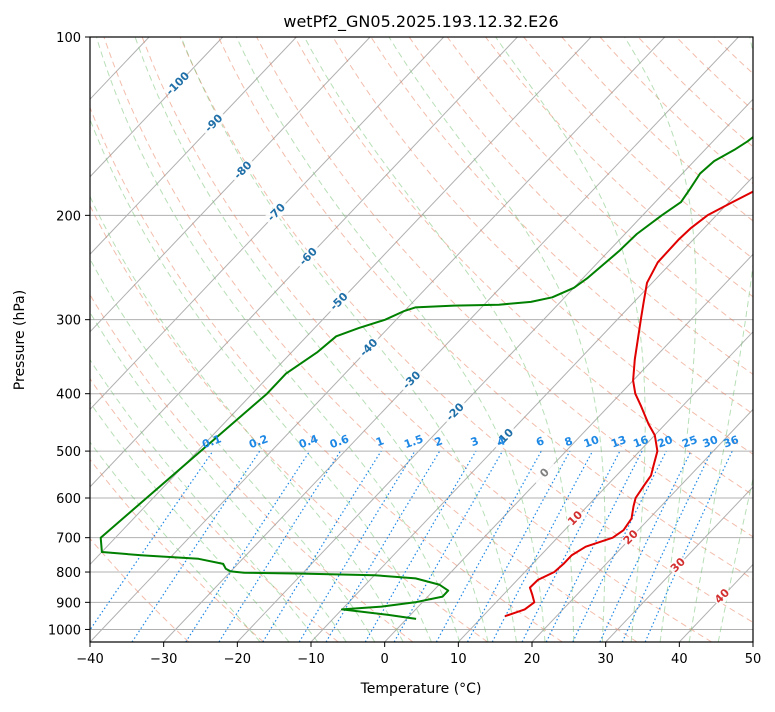 The image size is (775, 712). I want to click on x-tick-label: 50, so click(753, 659).